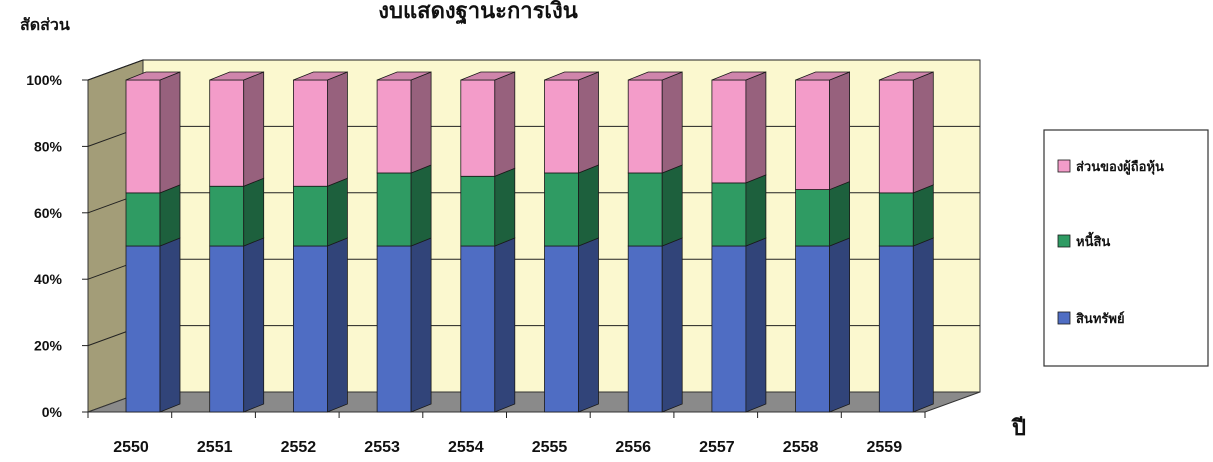 The height and width of the screenshot is (462, 1213). Describe the element at coordinates (44, 80) in the screenshot. I see `y-tick-label: 100%` at that location.